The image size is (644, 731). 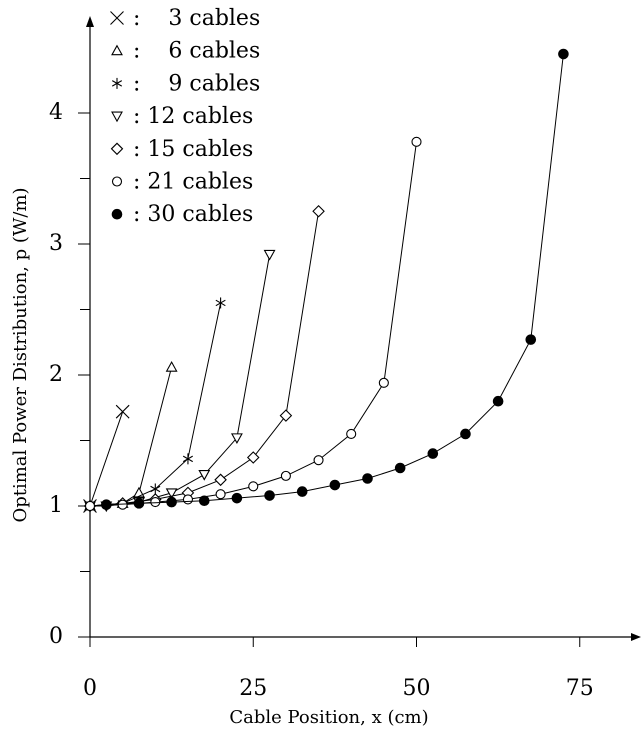 I want to click on legend-item: : 30 cables, so click(x=182, y=214).